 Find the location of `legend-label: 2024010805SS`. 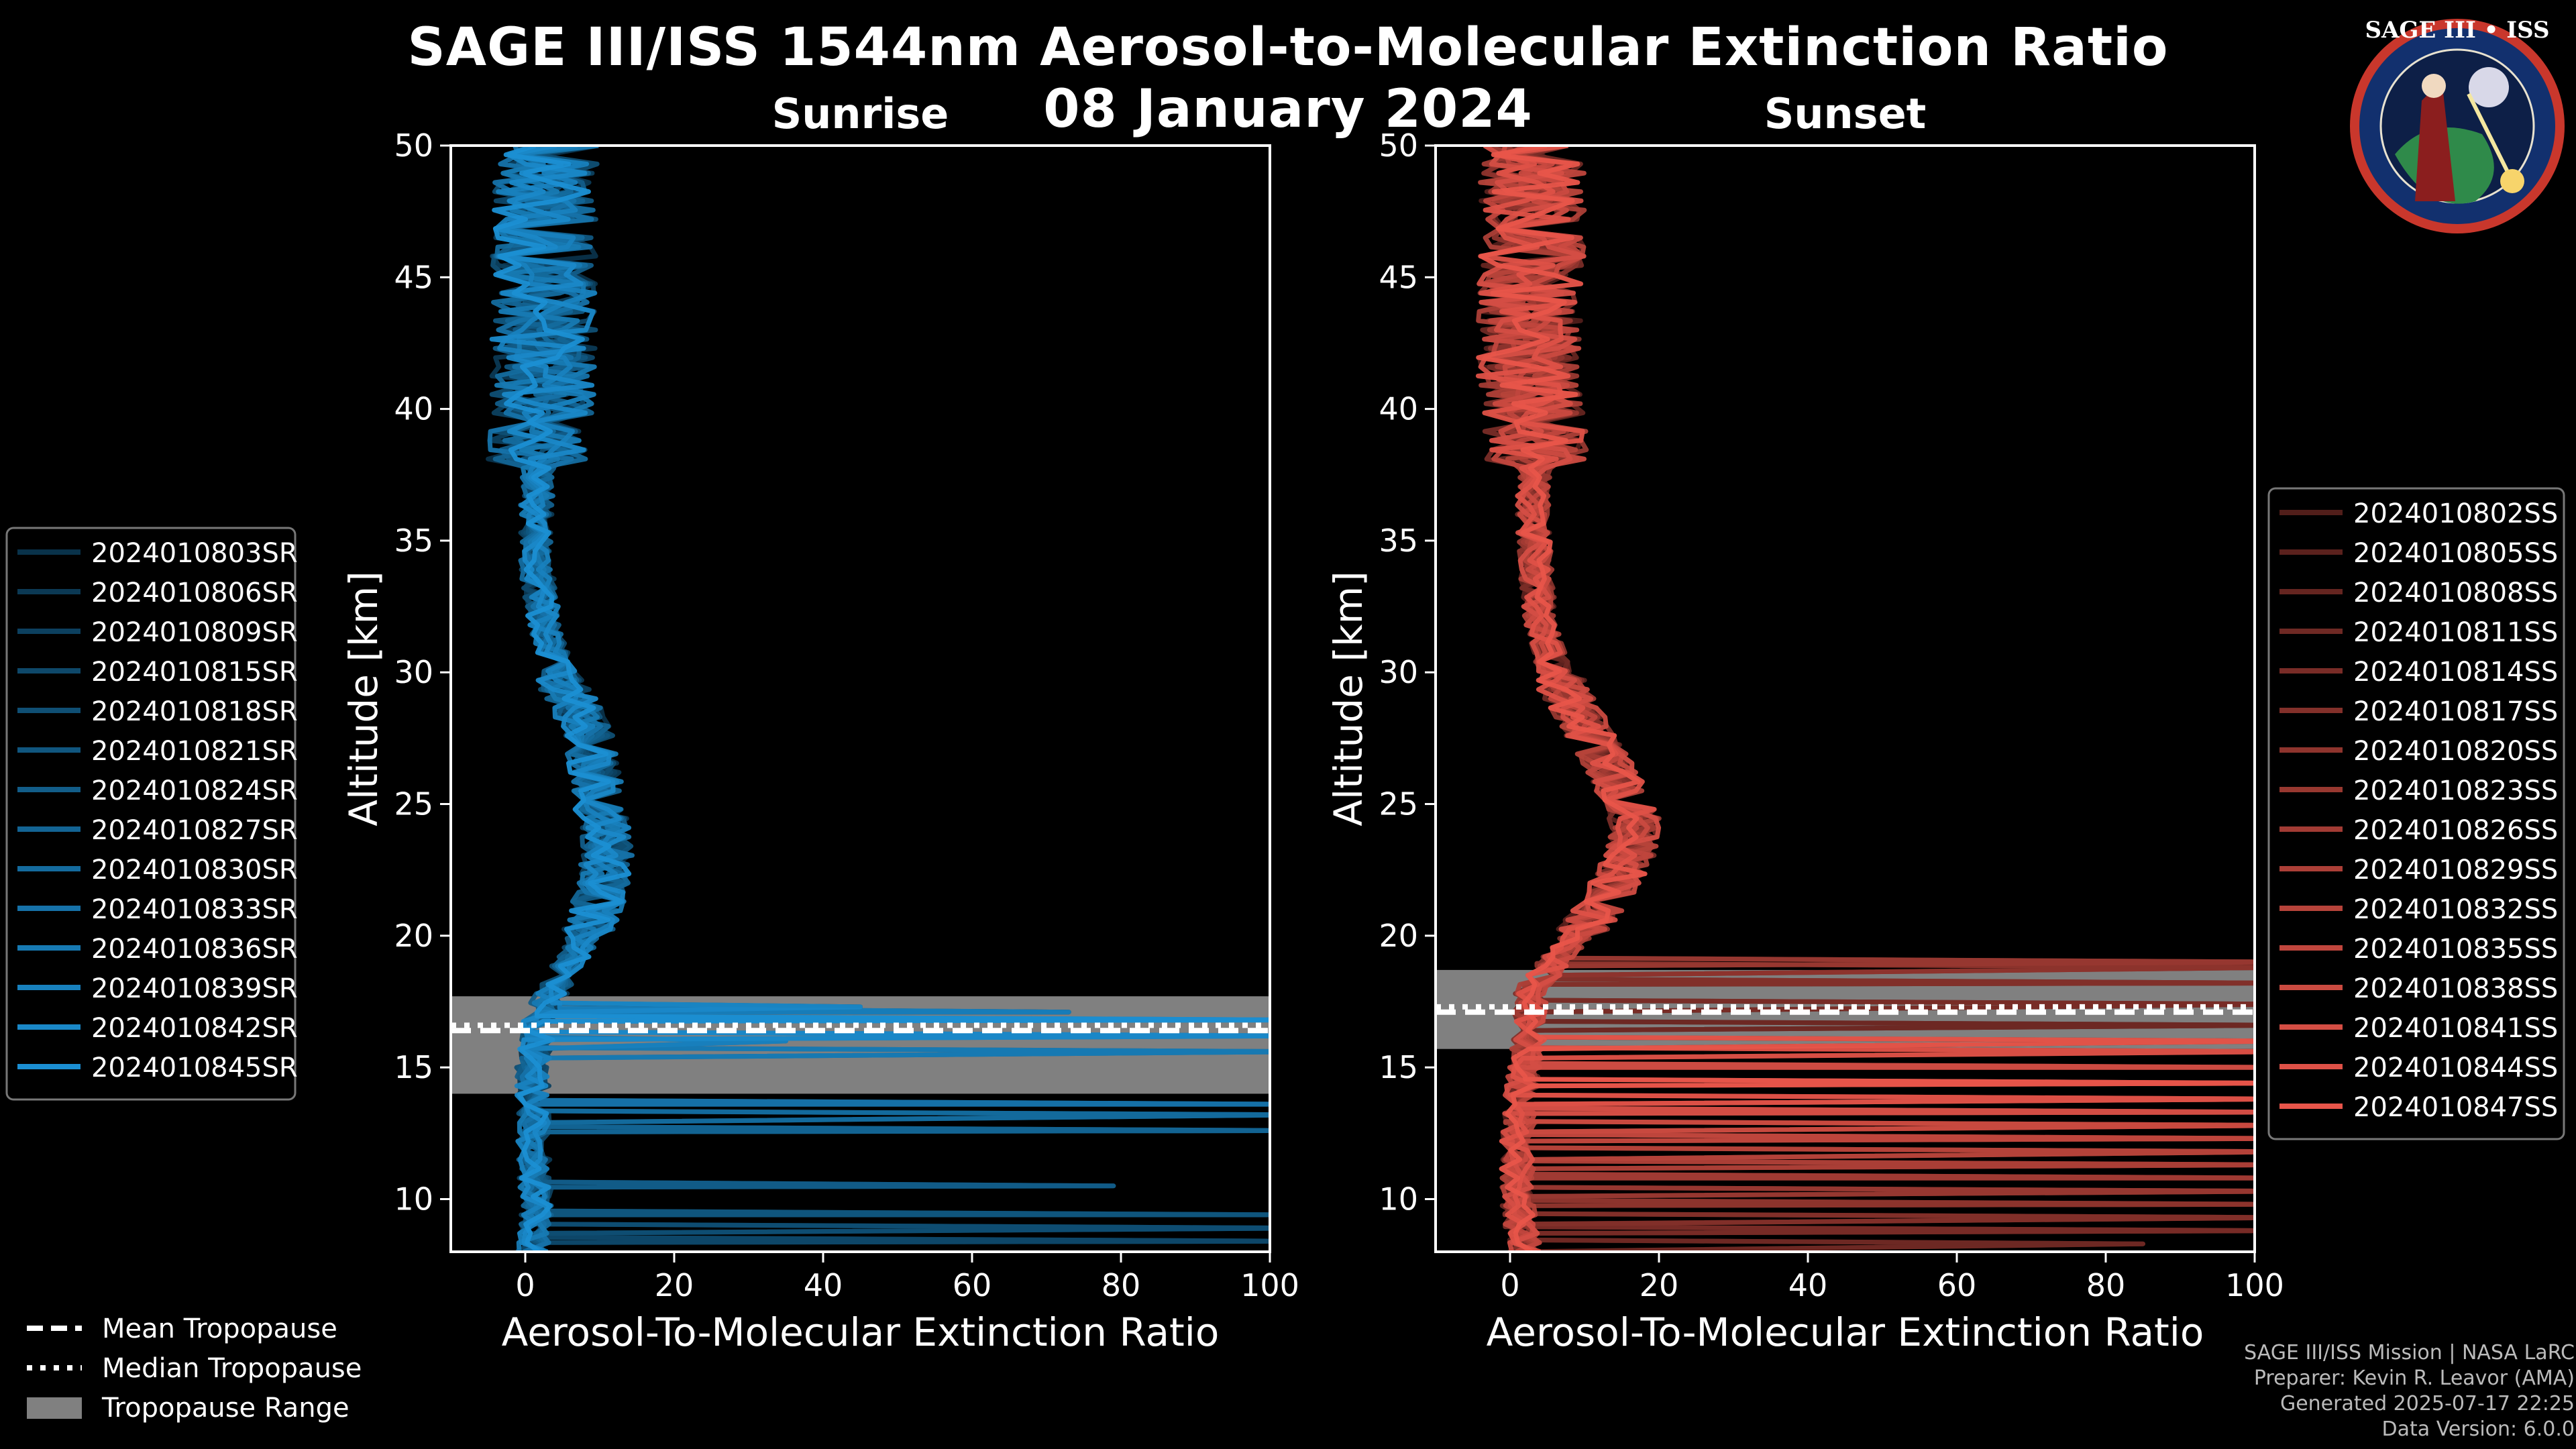

legend-label: 2024010805SS is located at coordinates (2455, 553).